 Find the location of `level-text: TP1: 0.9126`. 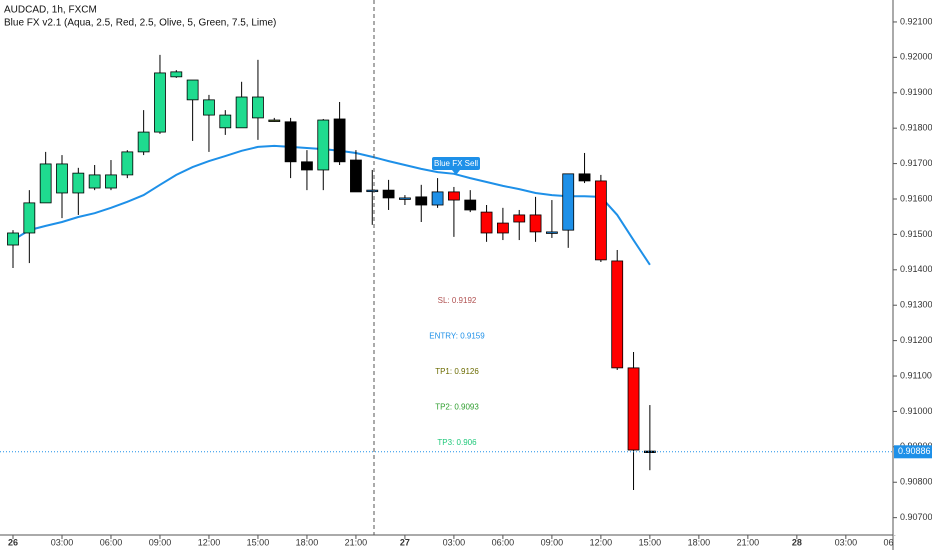

level-text: TP1: 0.9126 is located at coordinates (457, 371).